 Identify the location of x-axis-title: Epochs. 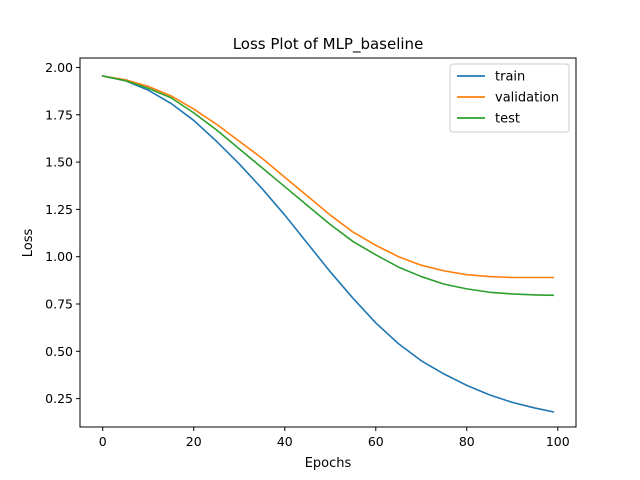
(328, 463).